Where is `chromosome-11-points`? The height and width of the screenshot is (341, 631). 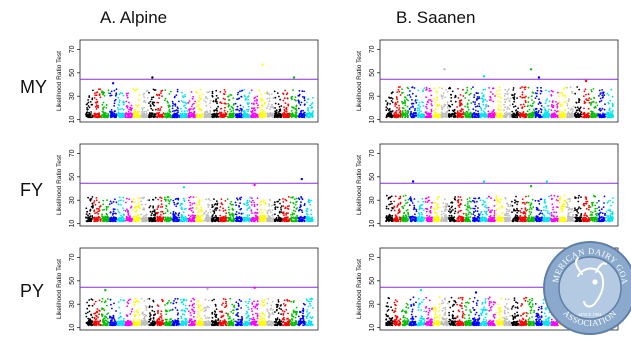
chromosome-11-points is located at coordinates (168, 209).